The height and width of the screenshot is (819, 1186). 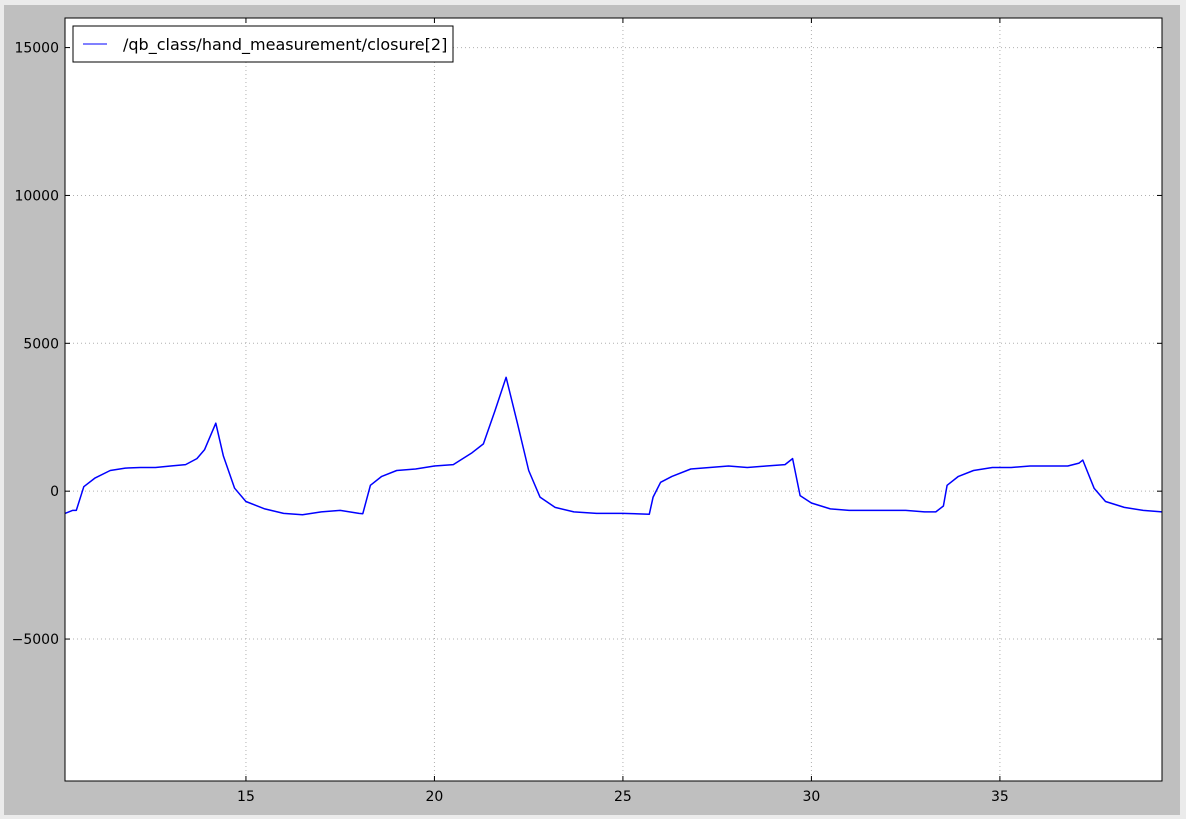 What do you see at coordinates (41, 344) in the screenshot?
I see `y-tick-label: 5000` at bounding box center [41, 344].